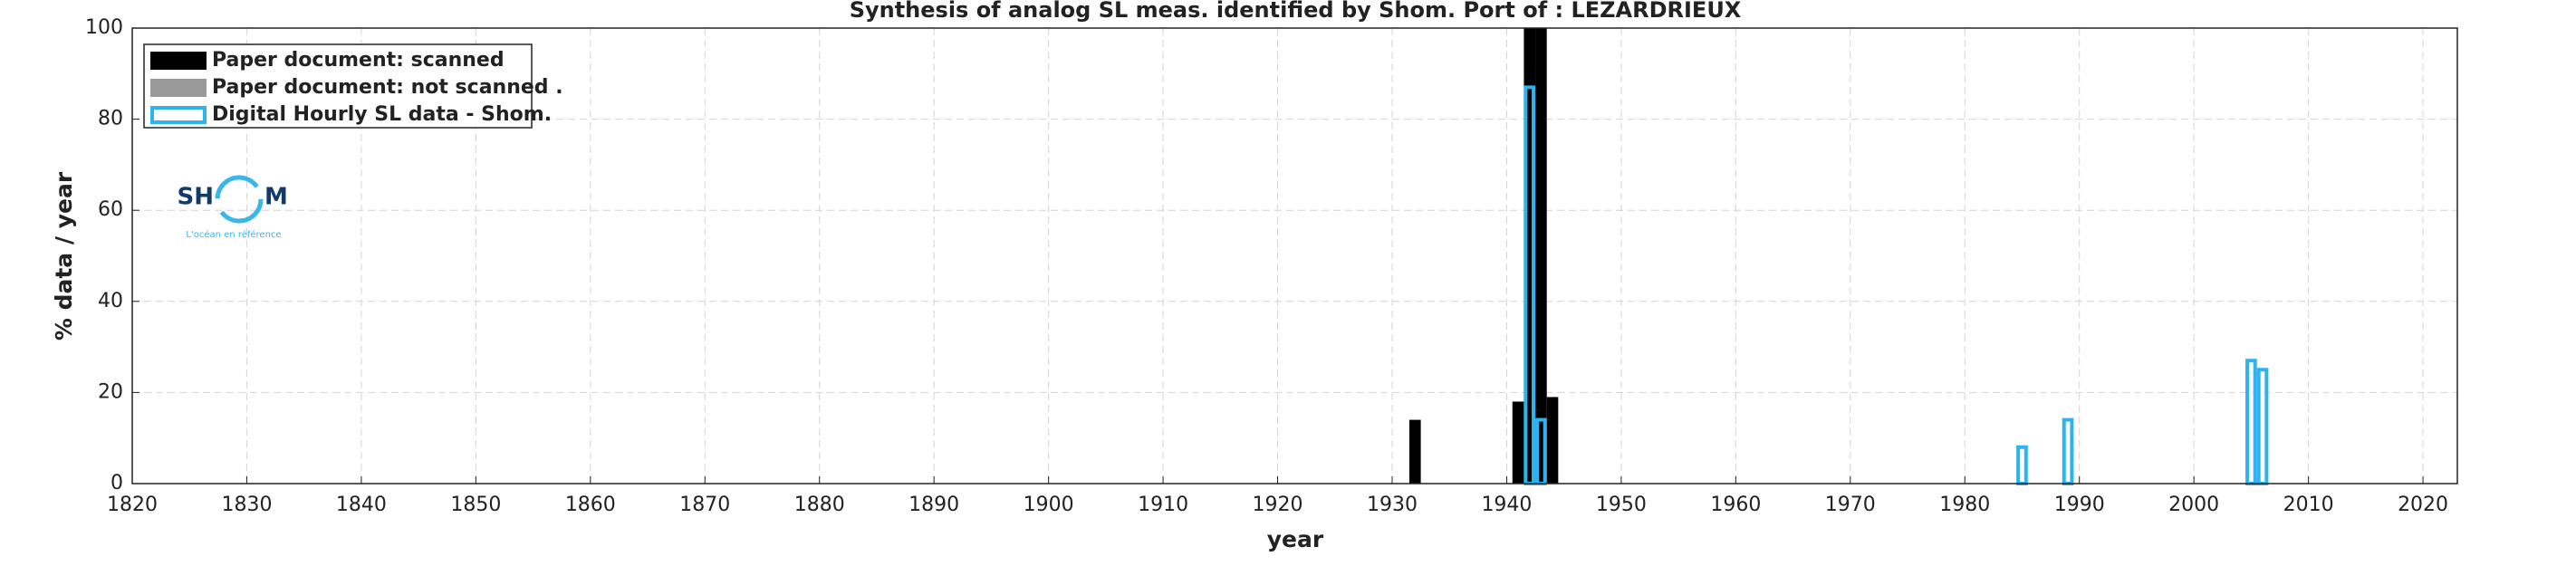 This screenshot has width=2576, height=566. I want to click on x-tick-label: 1870, so click(704, 505).